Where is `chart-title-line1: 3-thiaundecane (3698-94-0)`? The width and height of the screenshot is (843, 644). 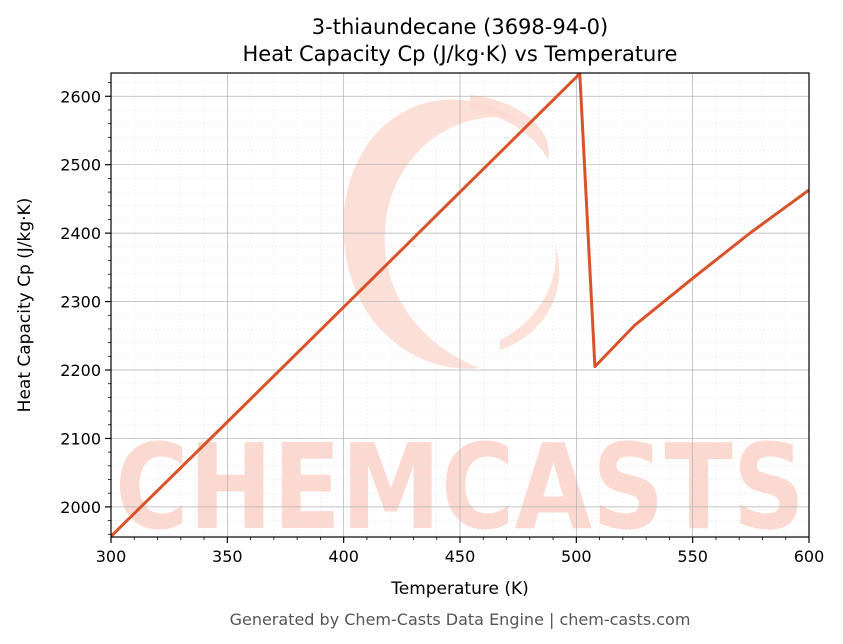 chart-title-line1: 3-thiaundecane (3698-94-0) is located at coordinates (460, 27).